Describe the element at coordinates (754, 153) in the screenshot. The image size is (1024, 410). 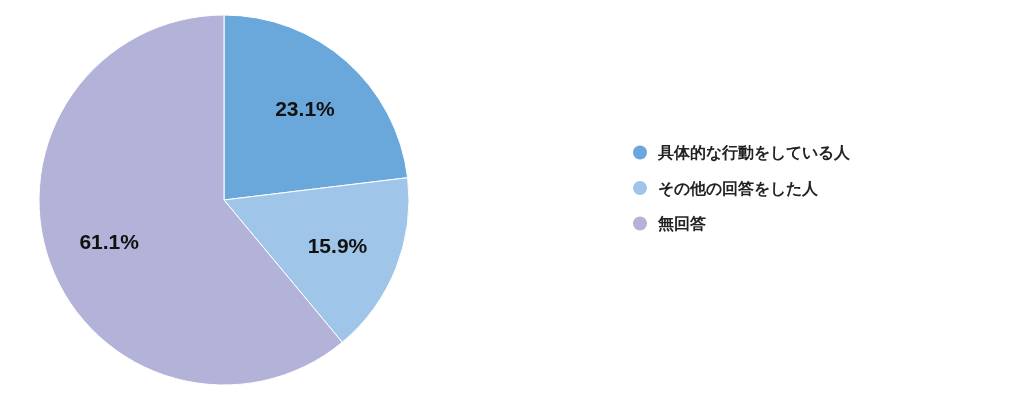
I see `legend-label: 具体的な行動をしている人` at that location.